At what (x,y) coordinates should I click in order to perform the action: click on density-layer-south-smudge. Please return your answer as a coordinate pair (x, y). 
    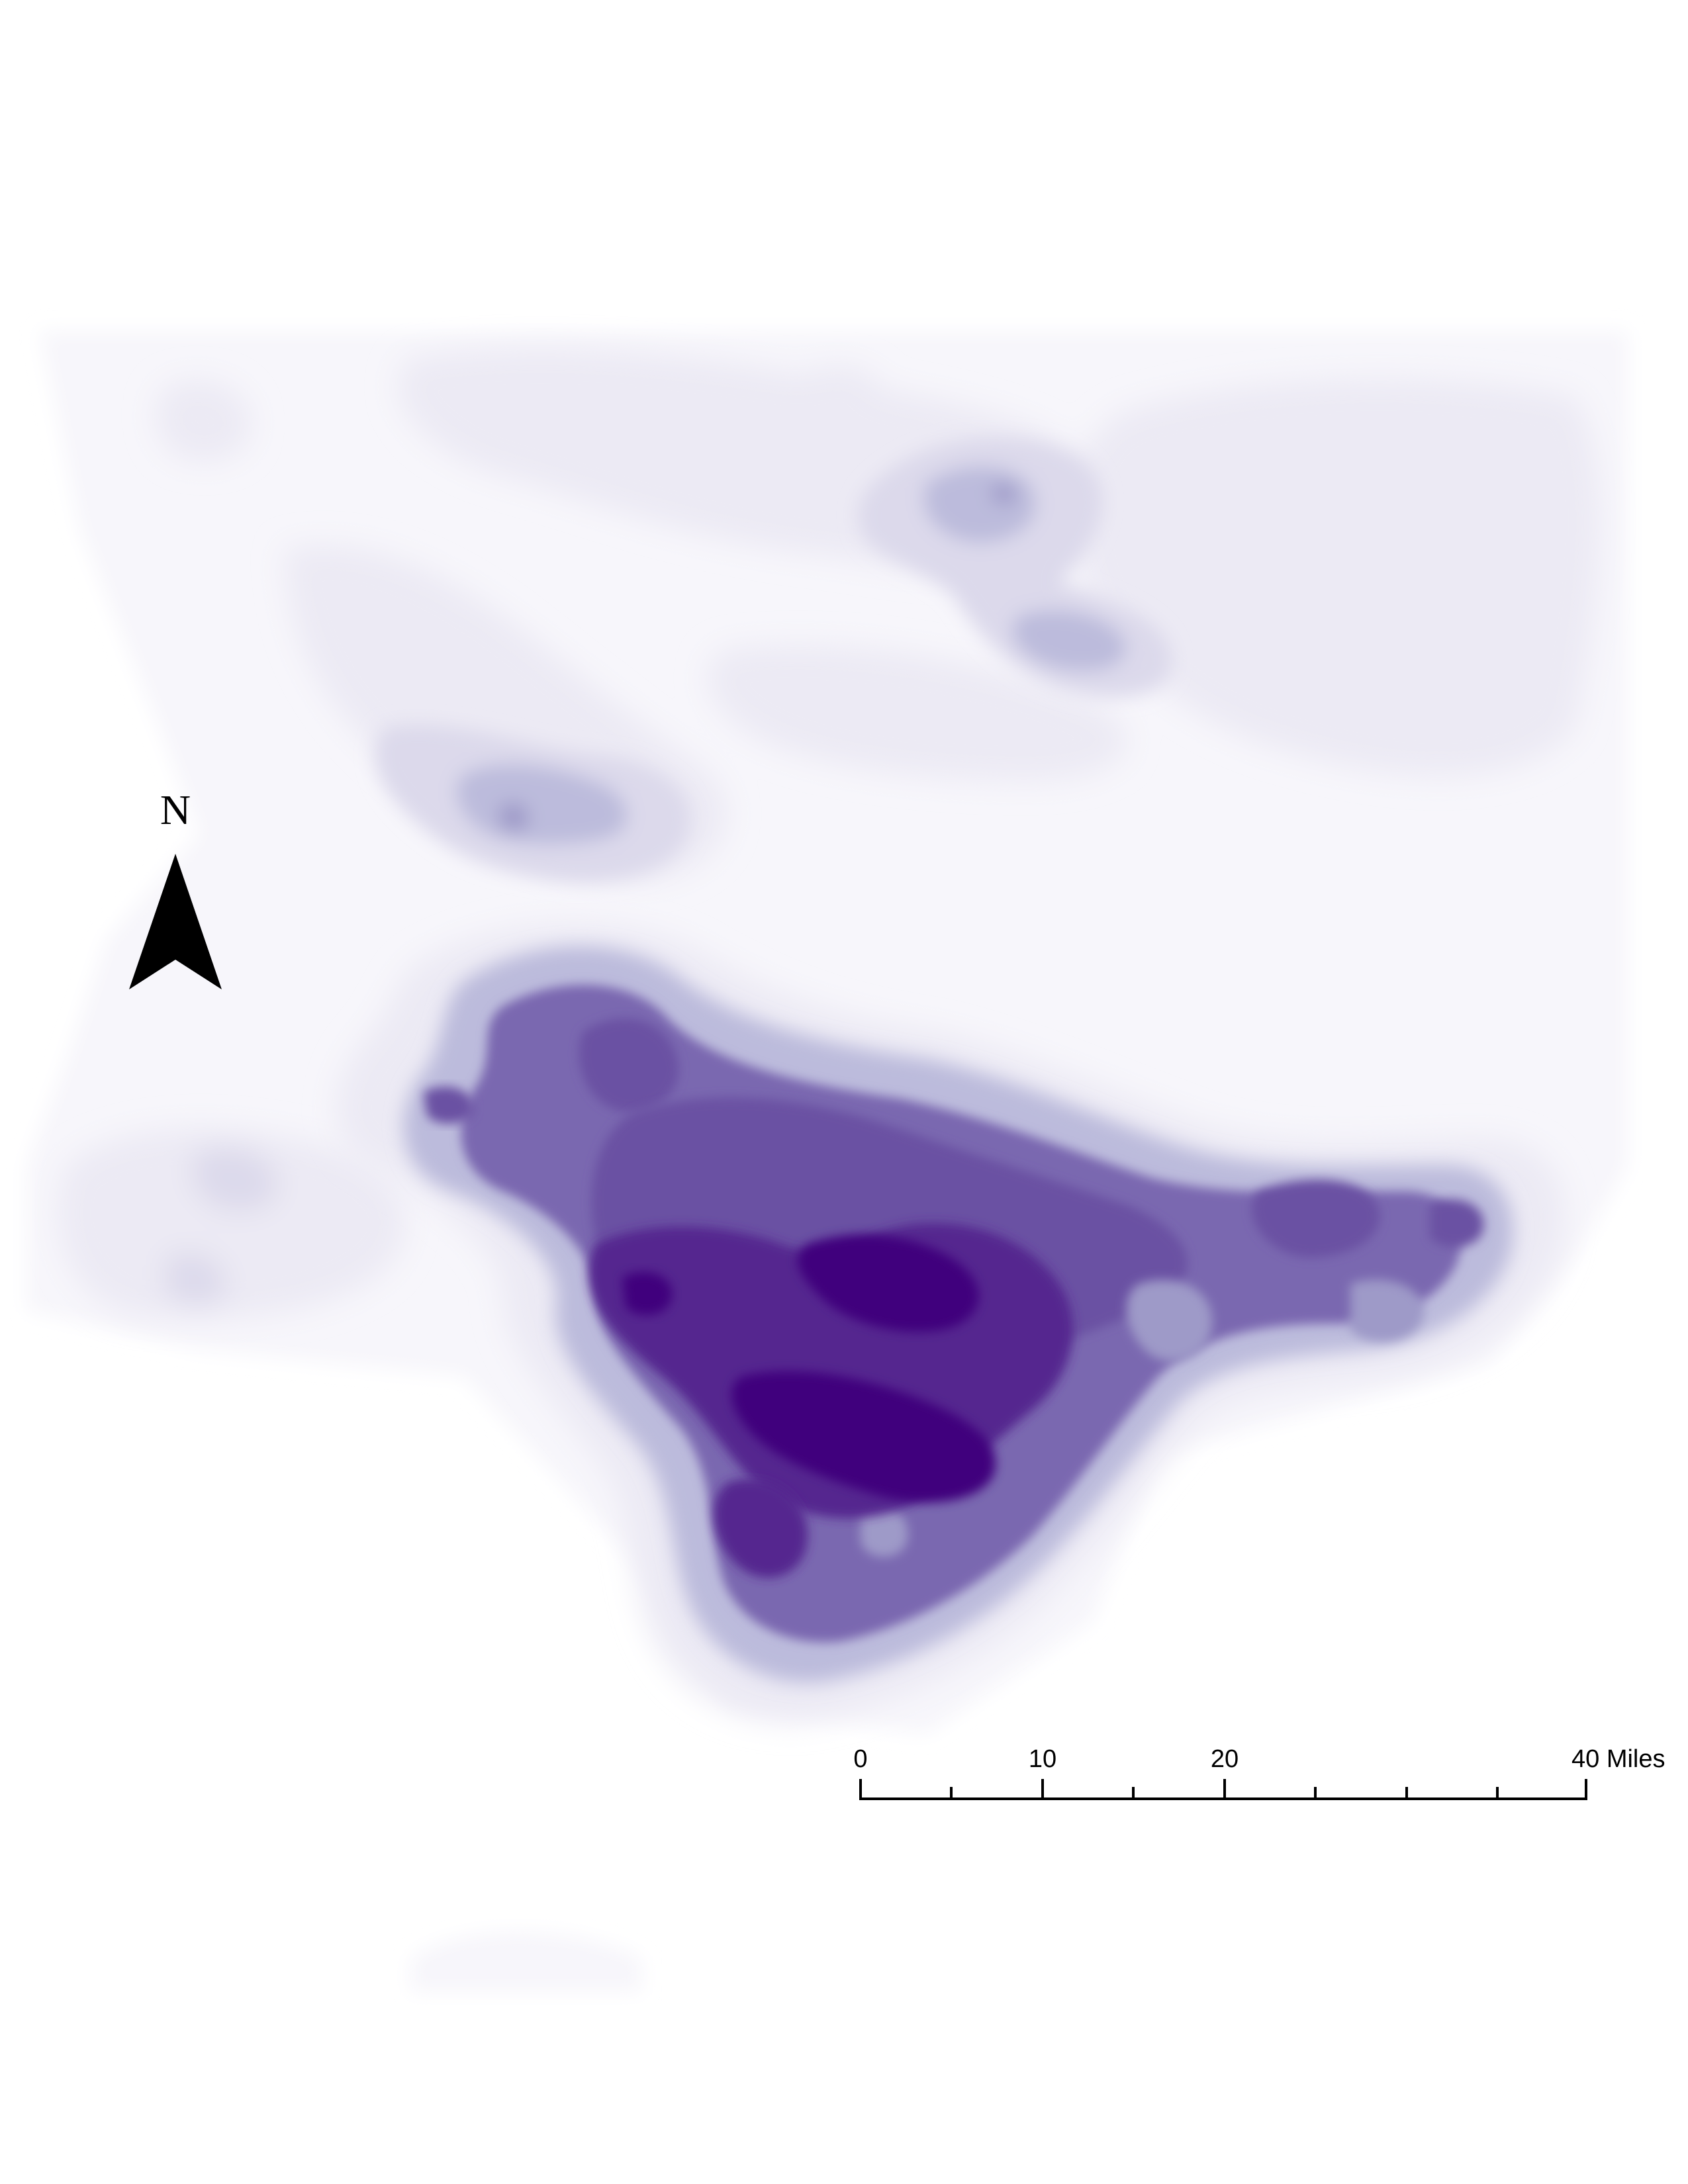
    Looking at the image, I should click on (526, 1962).